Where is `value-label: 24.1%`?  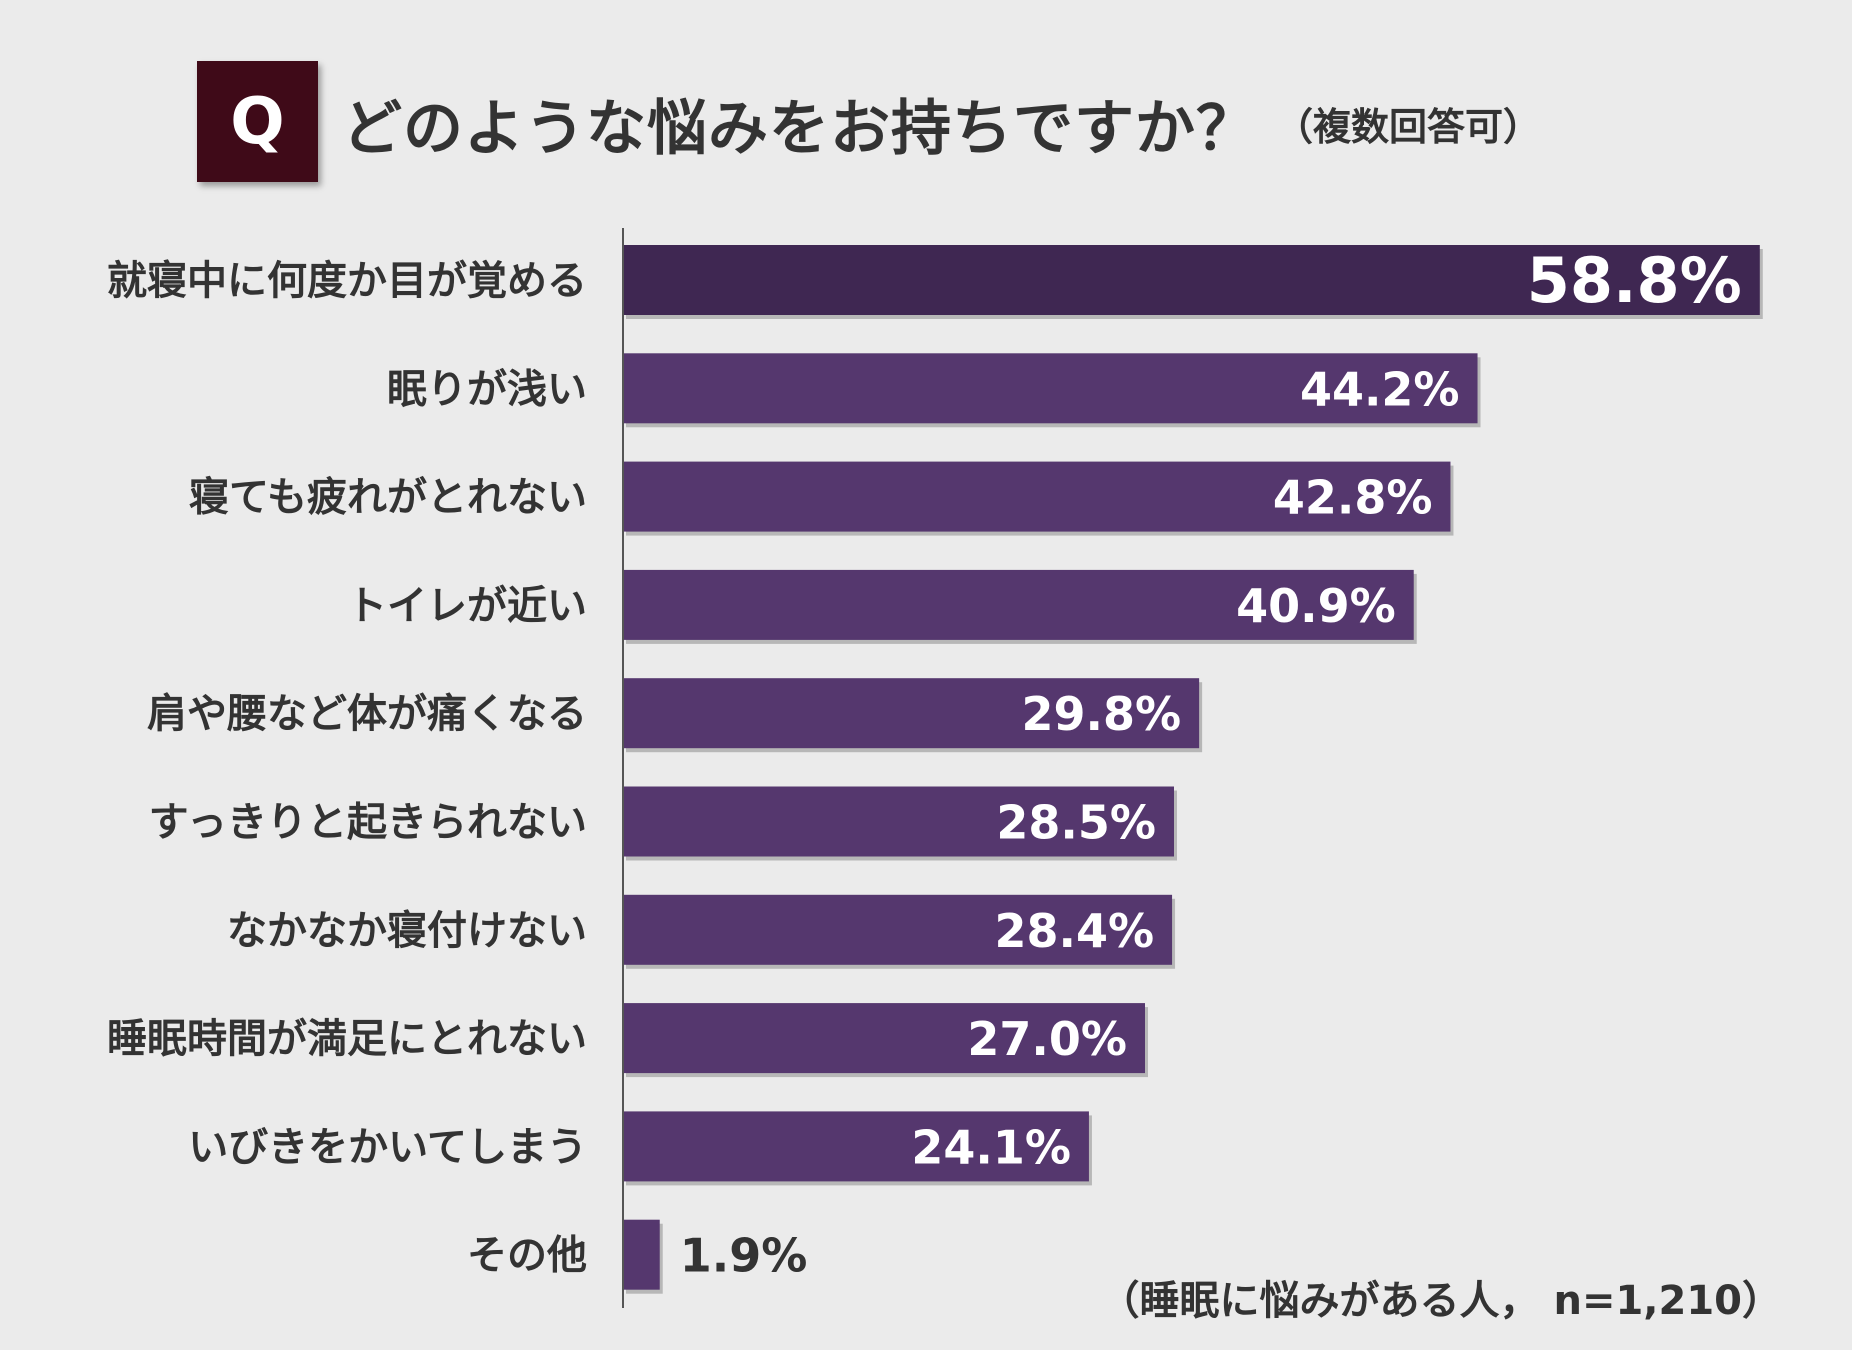 value-label: 24.1% is located at coordinates (991, 1147).